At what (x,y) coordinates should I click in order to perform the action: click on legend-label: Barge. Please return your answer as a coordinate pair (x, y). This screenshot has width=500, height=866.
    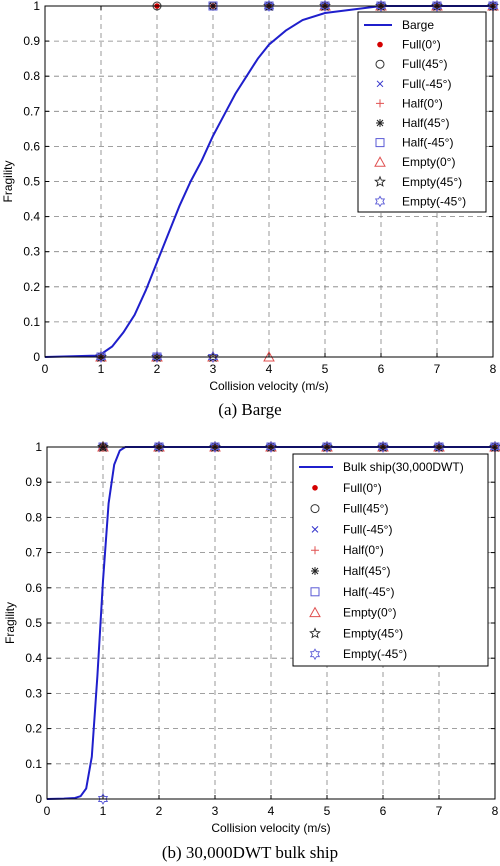
    Looking at the image, I should click on (418, 25).